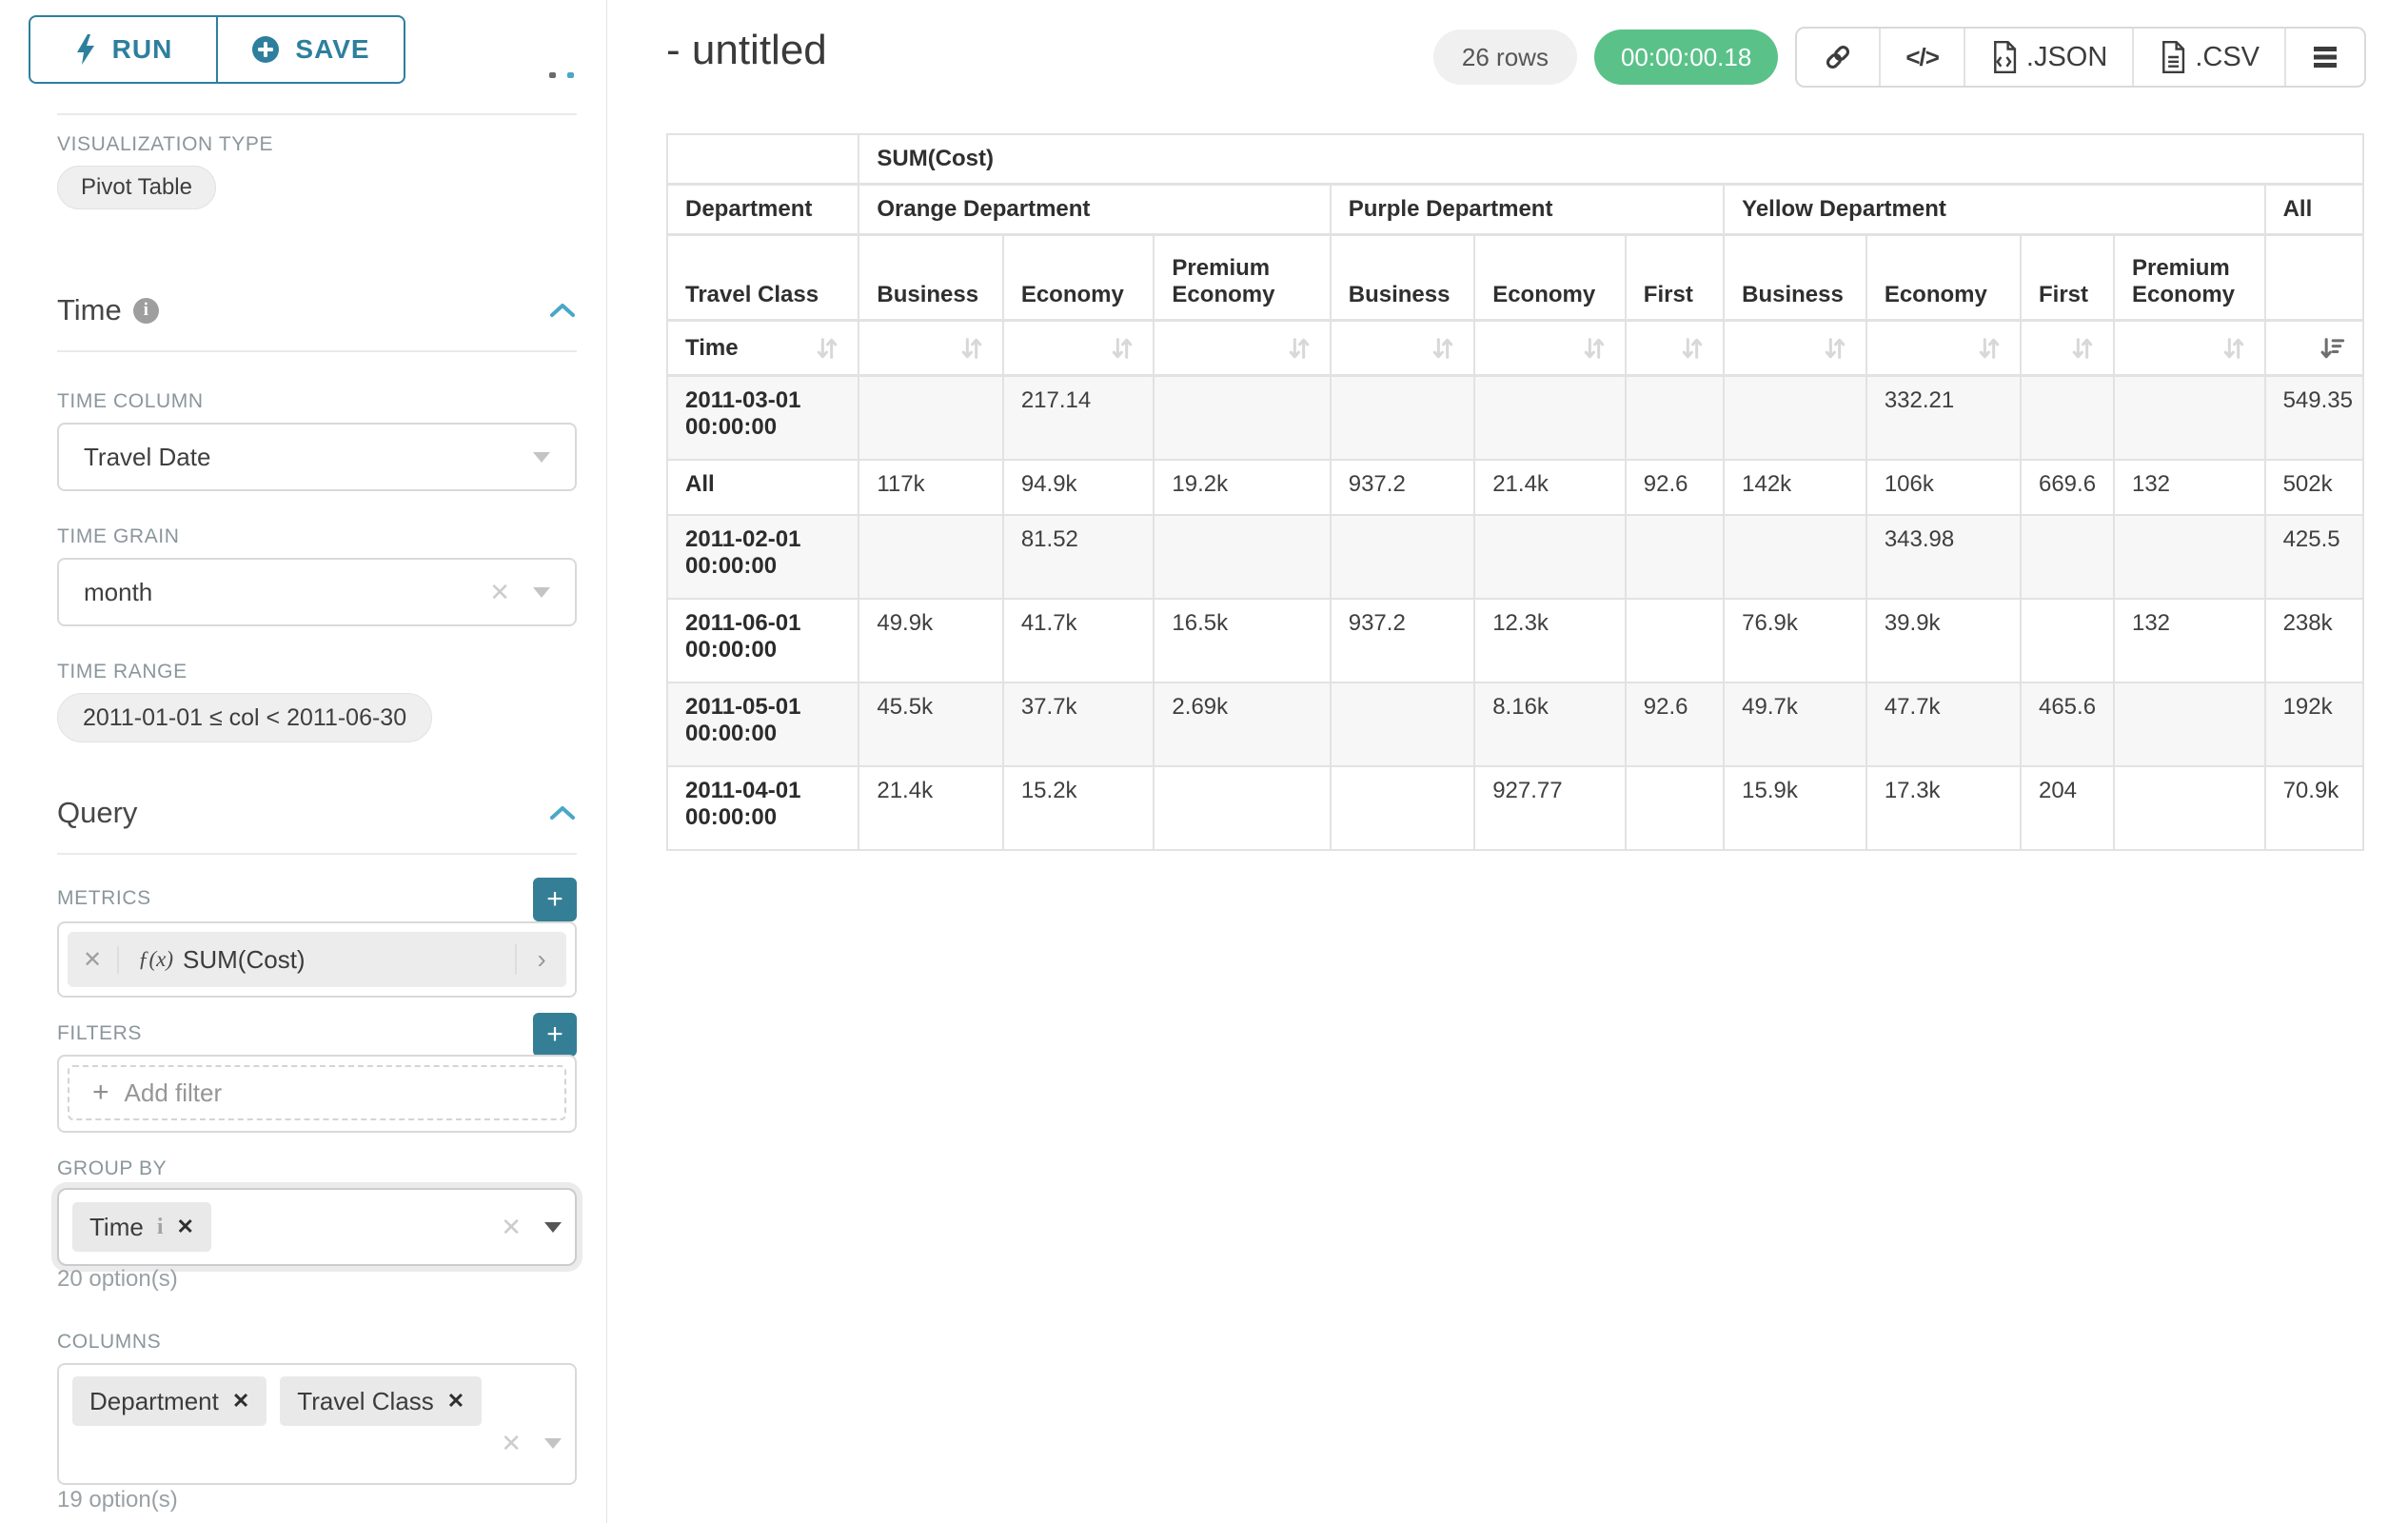  I want to click on query-section-header: Query, so click(317, 813).